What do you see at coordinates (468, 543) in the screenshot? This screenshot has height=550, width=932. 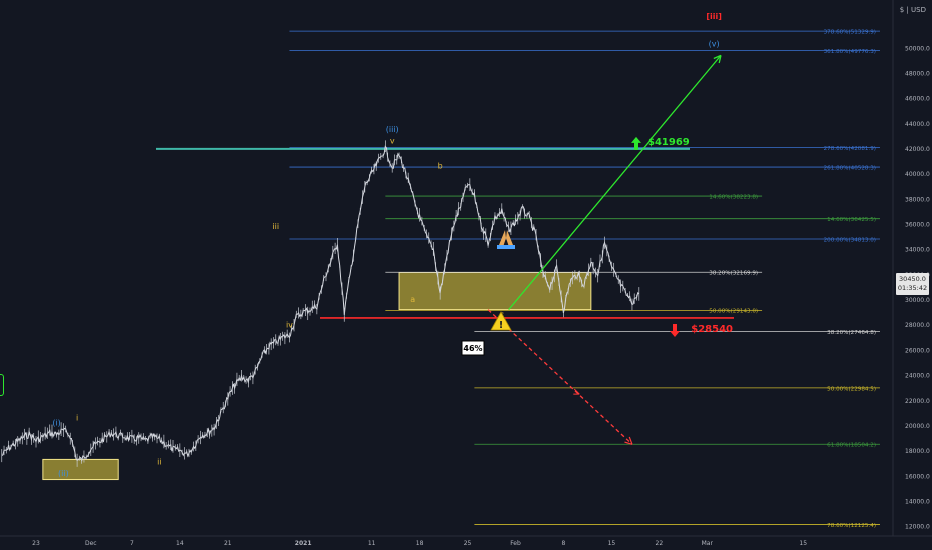 I see `x-tick-label: 25` at bounding box center [468, 543].